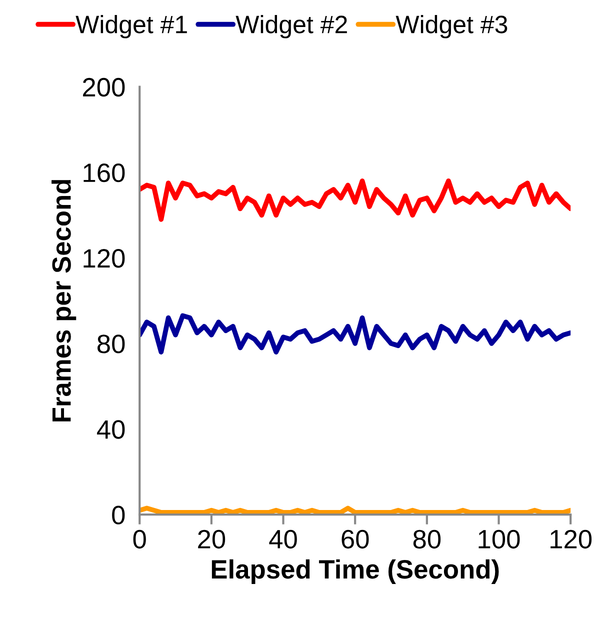  What do you see at coordinates (118, 515) in the screenshot?
I see `y-tick-label: 0` at bounding box center [118, 515].